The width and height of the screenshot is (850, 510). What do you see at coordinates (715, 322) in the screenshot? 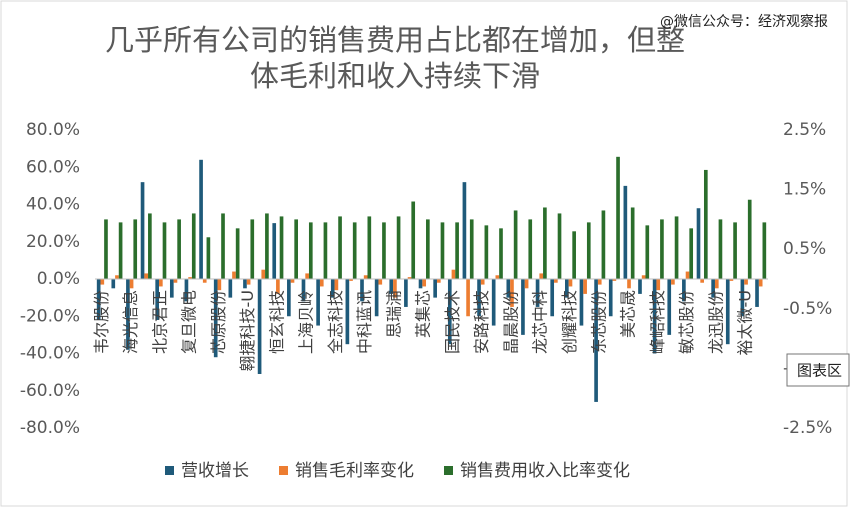
I see `x-tick-label: 龙迅股份` at bounding box center [715, 322].